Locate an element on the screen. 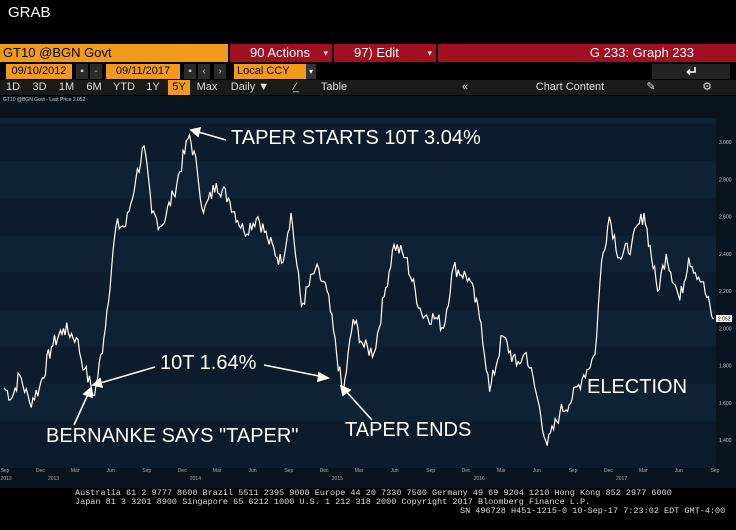 The image size is (736, 530). annotation-bernanke: BERNANKE SAYS "TAPER" is located at coordinates (172, 436).